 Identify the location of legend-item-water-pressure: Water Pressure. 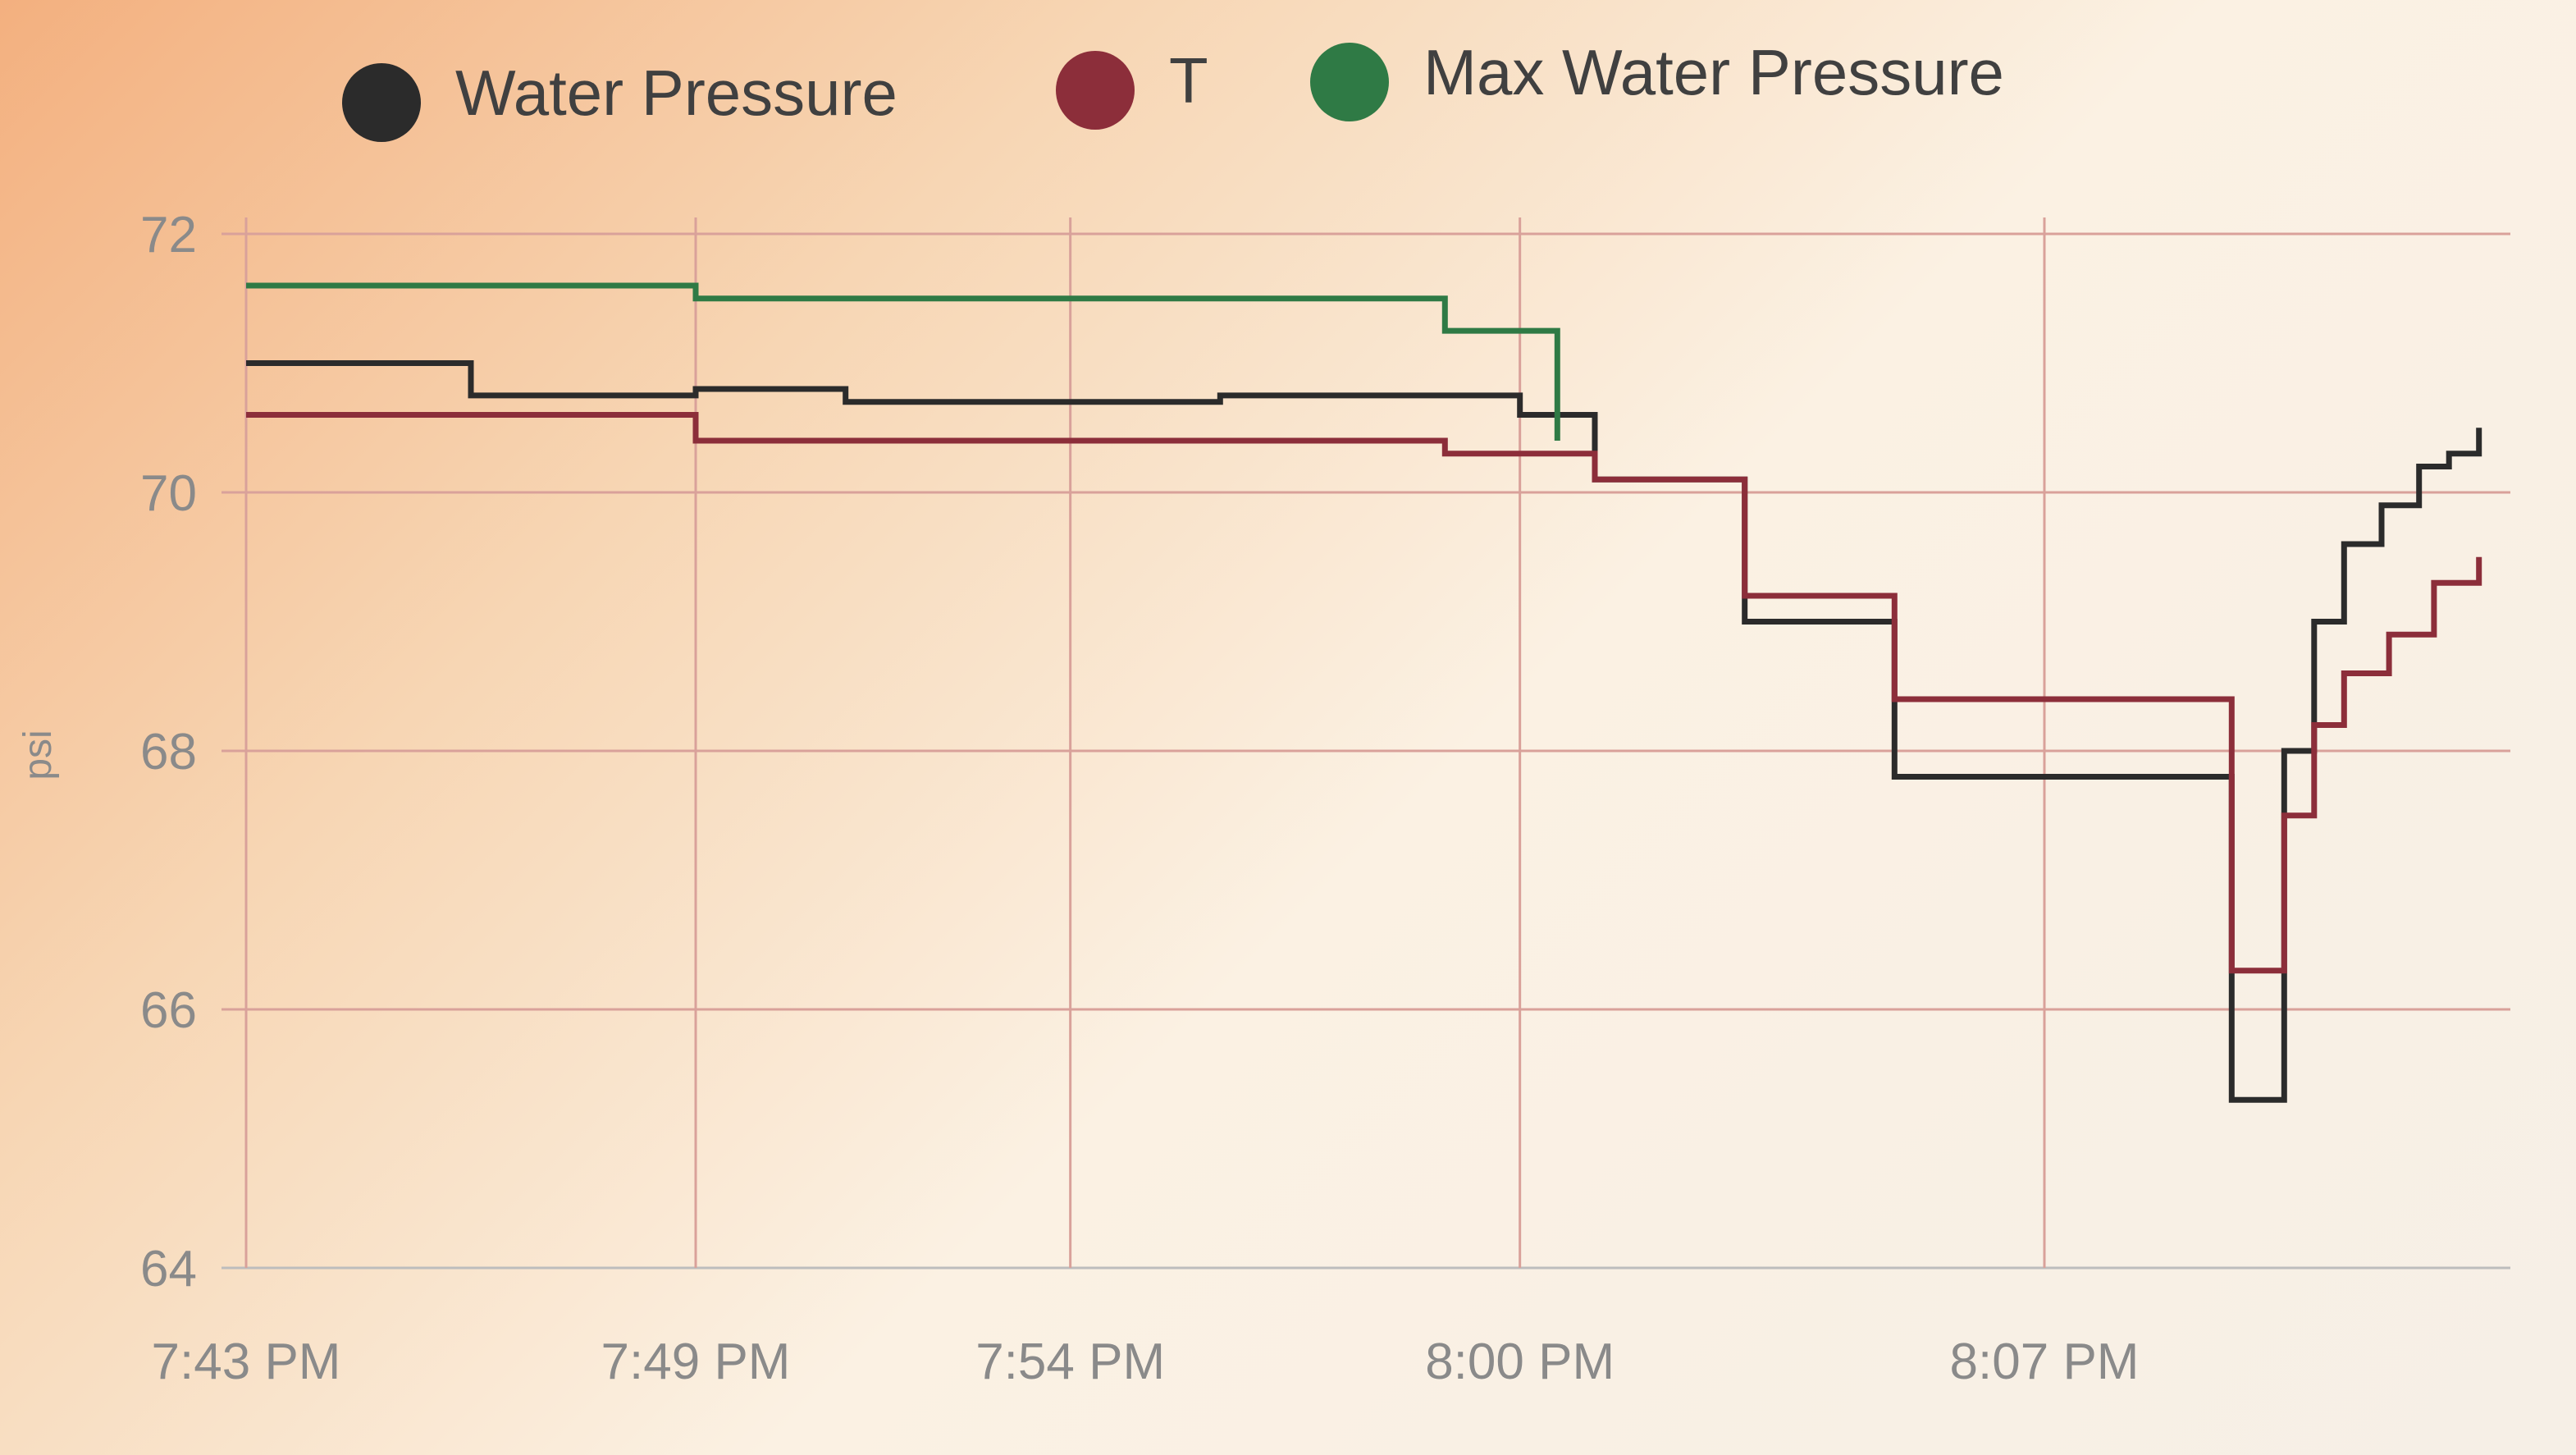
(619, 99).